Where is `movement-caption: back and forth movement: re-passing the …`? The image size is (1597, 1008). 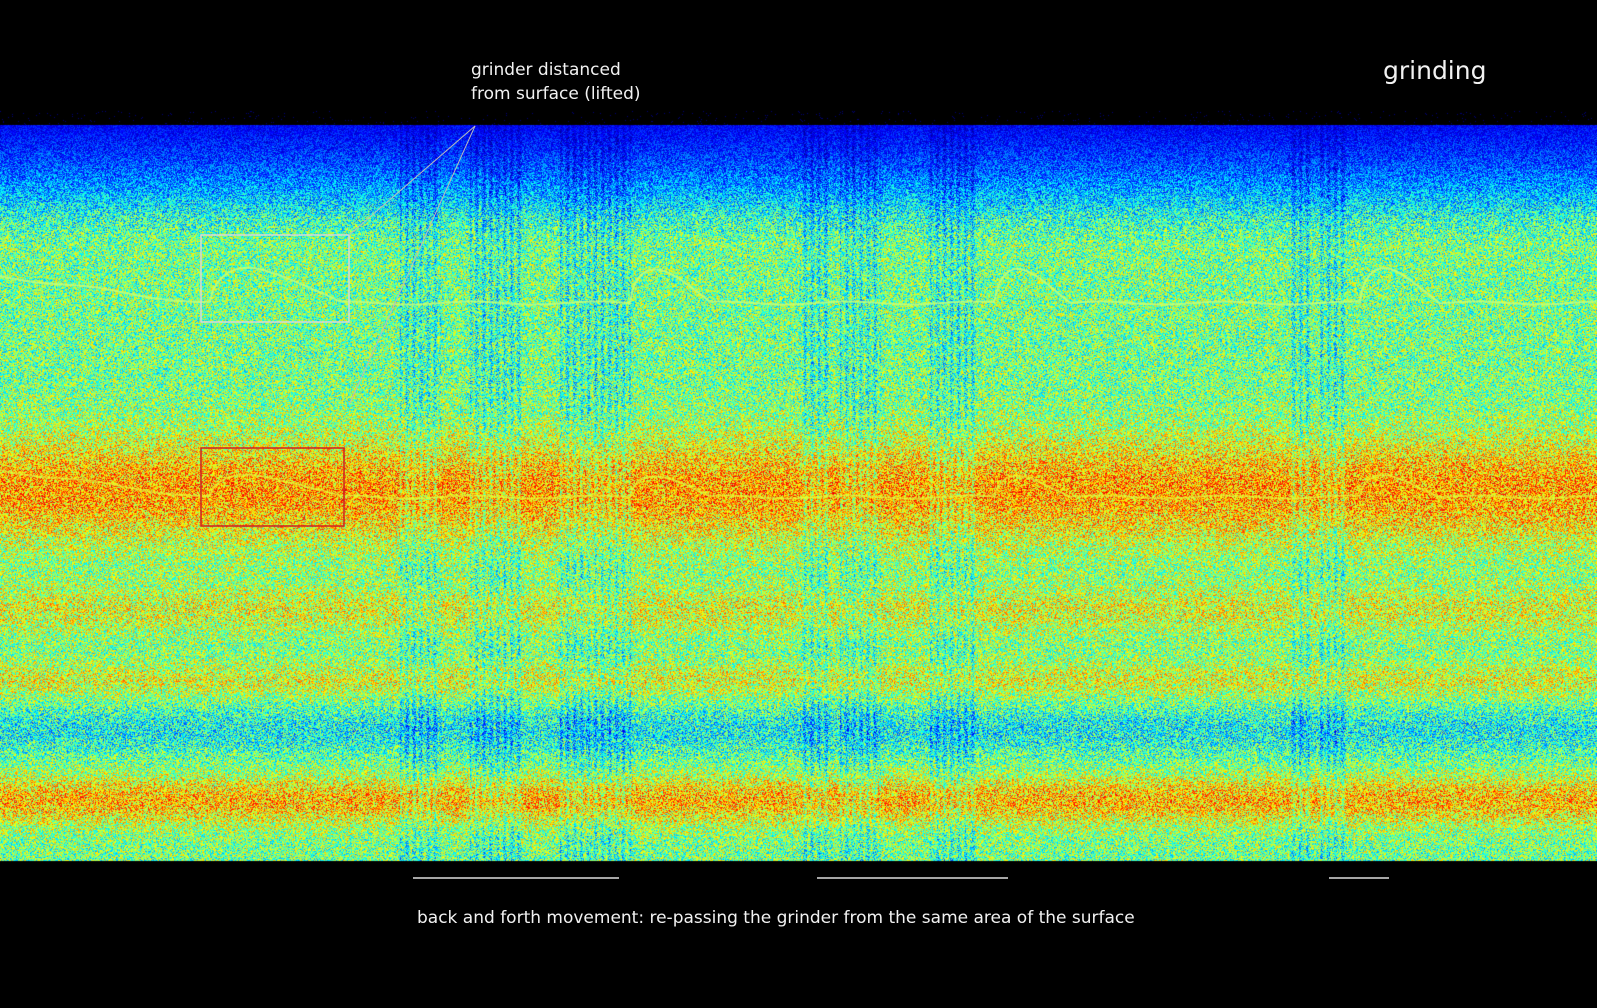
movement-caption: back and forth movement: re-passing the … is located at coordinates (776, 918).